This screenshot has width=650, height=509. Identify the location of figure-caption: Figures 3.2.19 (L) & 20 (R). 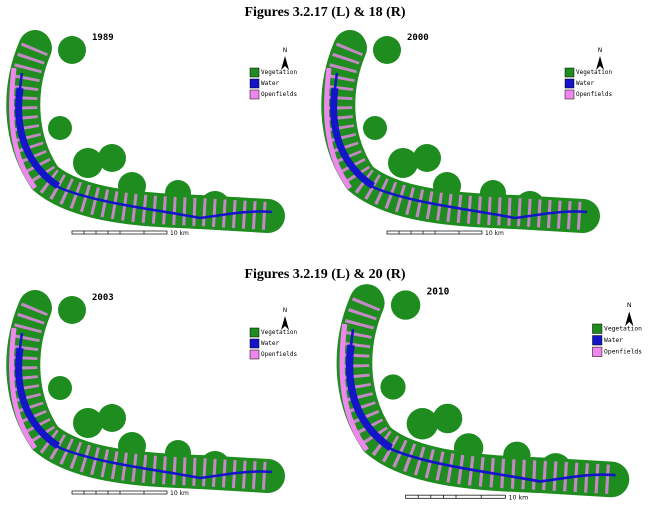
(324, 274).